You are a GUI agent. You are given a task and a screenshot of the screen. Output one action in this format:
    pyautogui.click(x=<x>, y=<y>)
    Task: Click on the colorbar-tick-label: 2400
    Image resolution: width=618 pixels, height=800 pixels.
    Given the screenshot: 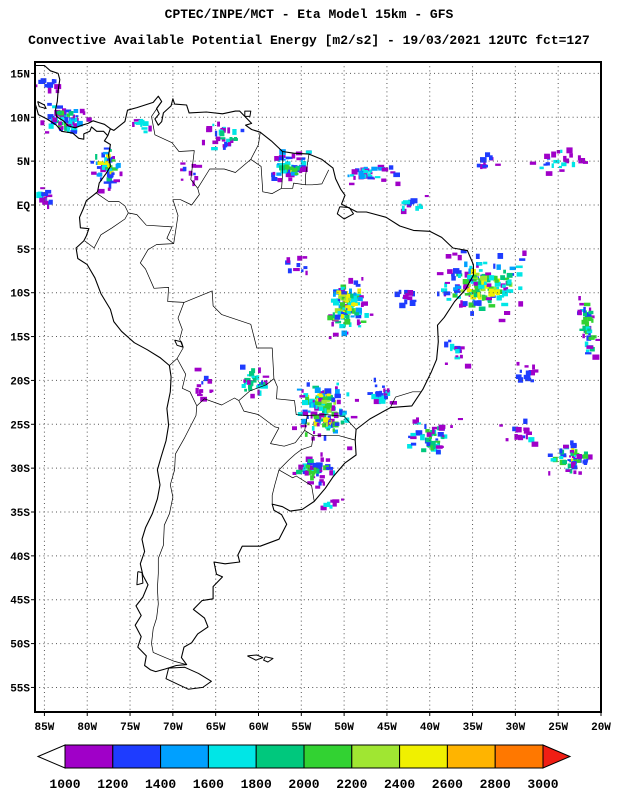 What is the action you would take?
    pyautogui.click(x=399, y=784)
    